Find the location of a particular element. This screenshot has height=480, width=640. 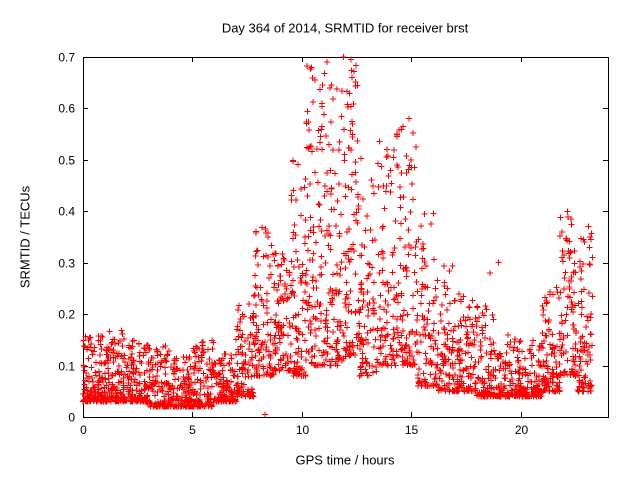

y-tick-label: 0 is located at coordinates (71, 418).